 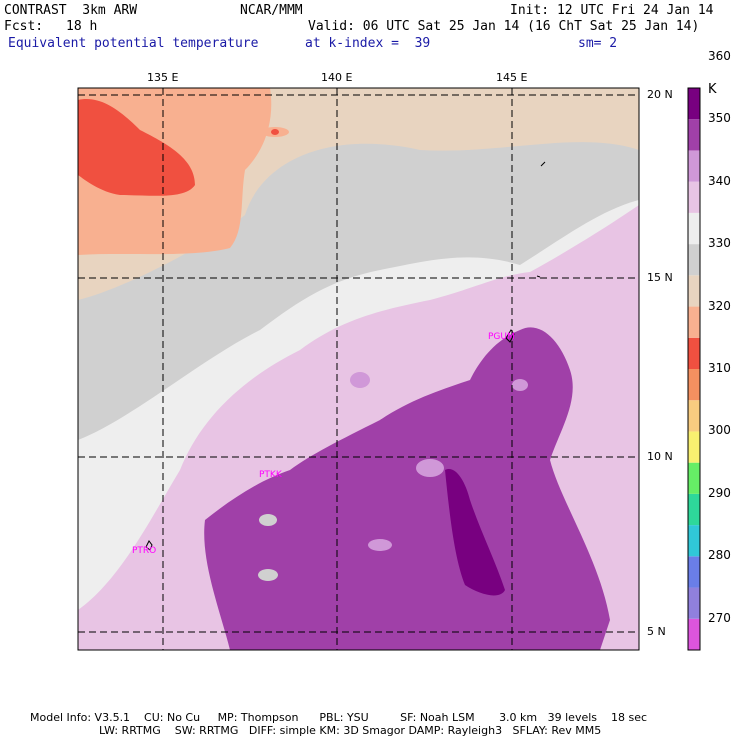 What do you see at coordinates (712, 89) in the screenshot?
I see `colorbar-unit: K` at bounding box center [712, 89].